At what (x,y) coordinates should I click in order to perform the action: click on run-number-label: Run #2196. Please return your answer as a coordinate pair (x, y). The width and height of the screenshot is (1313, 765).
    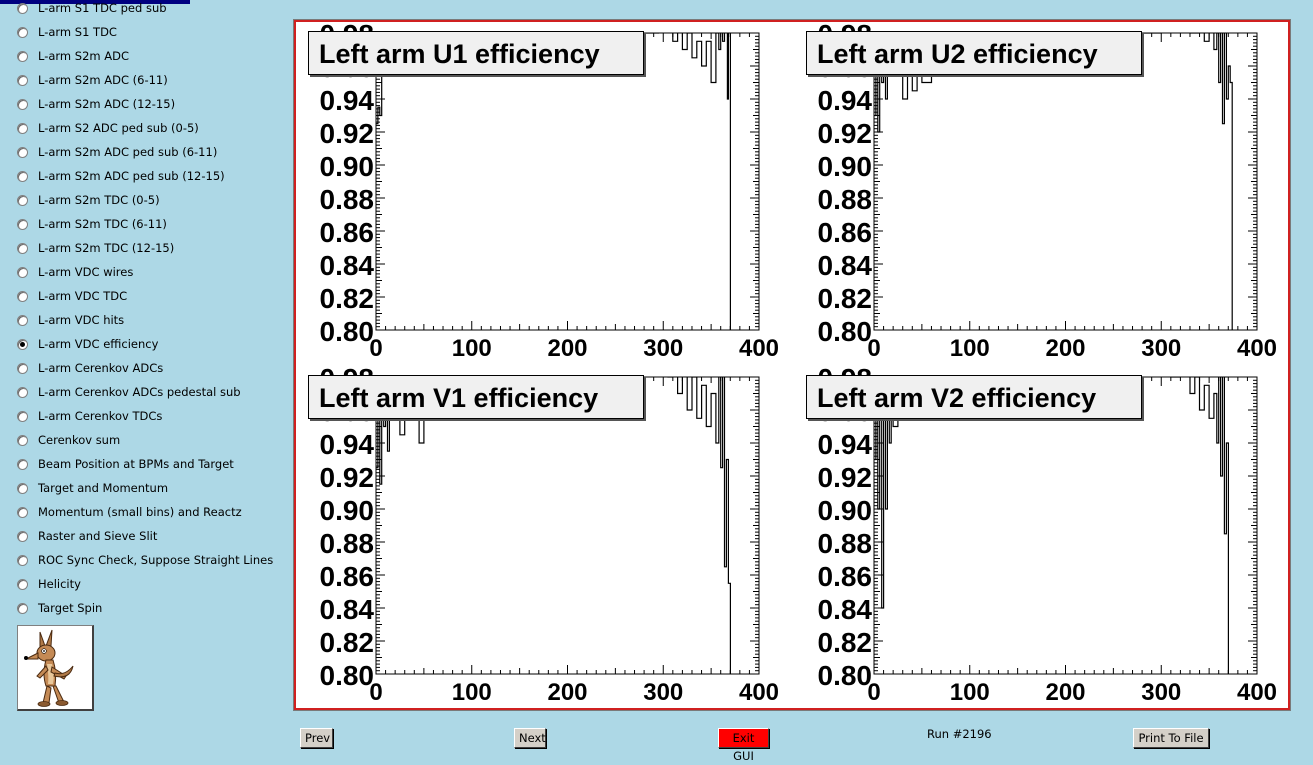
    Looking at the image, I should click on (959, 734).